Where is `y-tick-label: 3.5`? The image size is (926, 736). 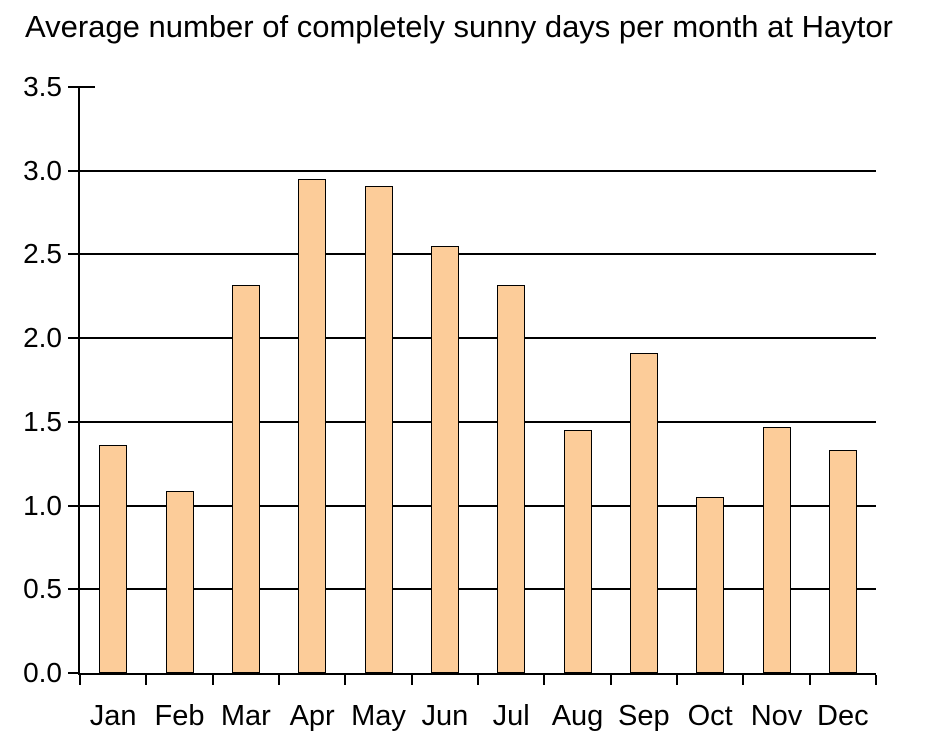 y-tick-label: 3.5 is located at coordinates (42, 86).